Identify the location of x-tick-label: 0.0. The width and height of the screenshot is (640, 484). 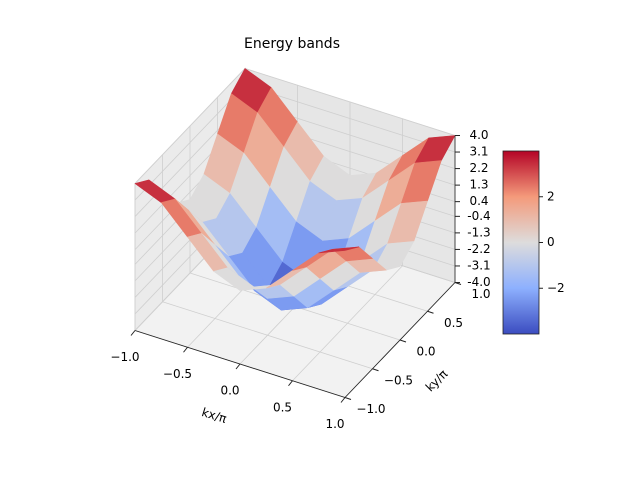
(229, 391).